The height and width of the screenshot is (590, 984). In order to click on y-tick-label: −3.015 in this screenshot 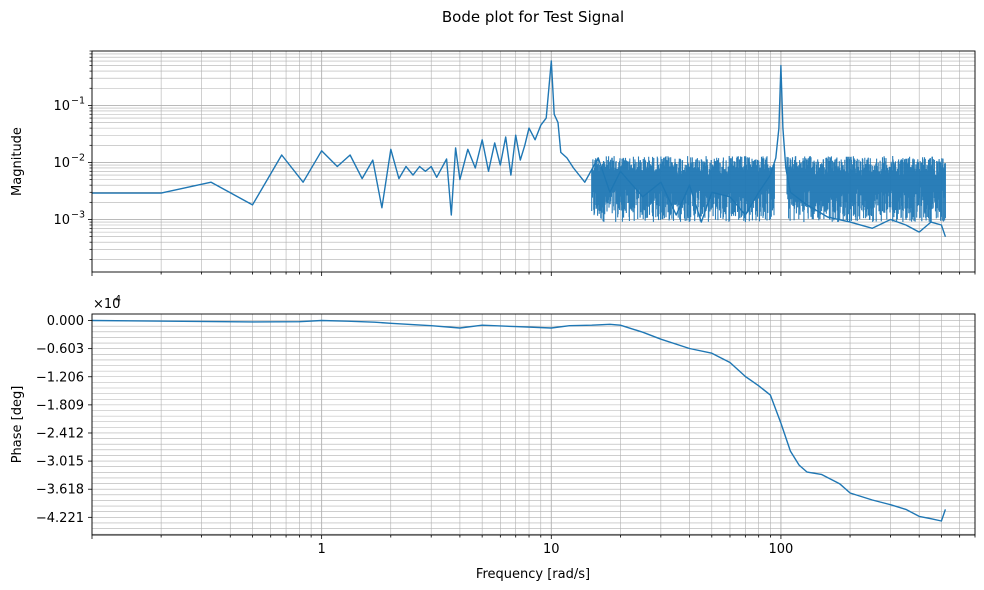, I will do `click(60, 462)`.